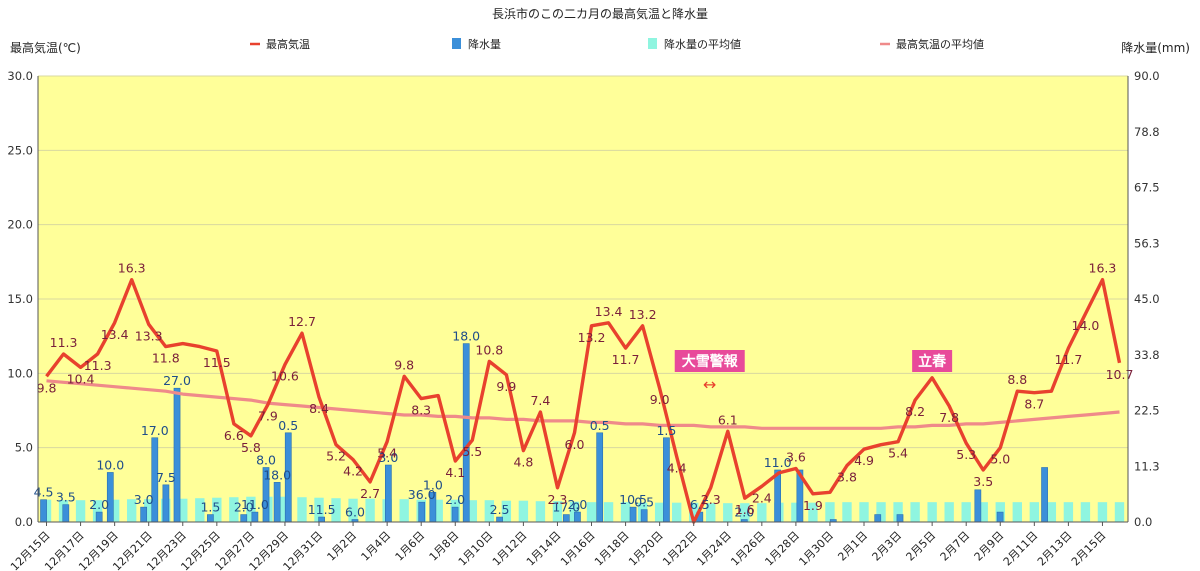 The width and height of the screenshot is (1200, 571). Describe the element at coordinates (455, 472) in the screenshot. I see `temp-value-label: 4.1` at that location.